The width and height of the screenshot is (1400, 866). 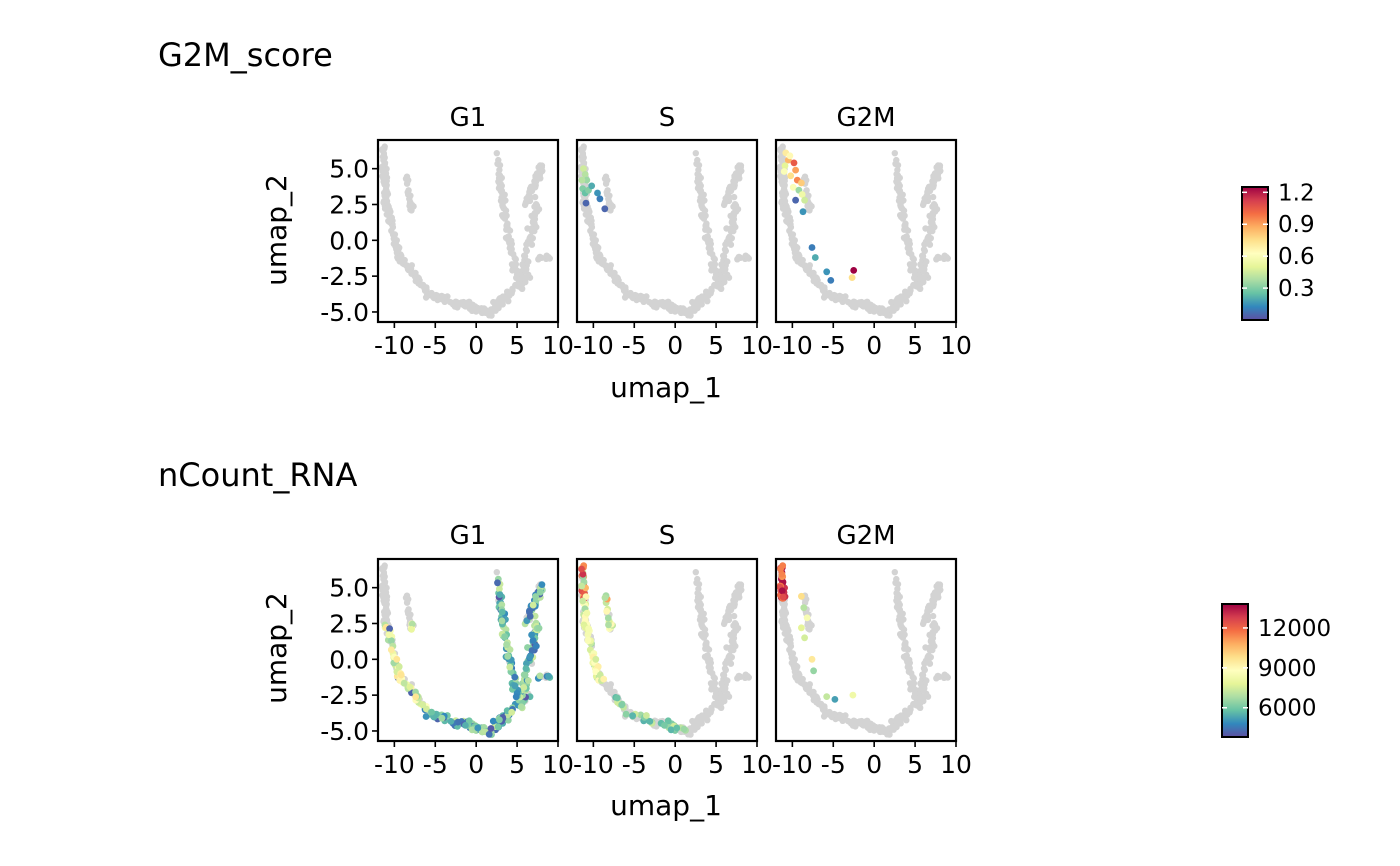 What do you see at coordinates (1287, 669) in the screenshot?
I see `colorbar-tick-label: 9000` at bounding box center [1287, 669].